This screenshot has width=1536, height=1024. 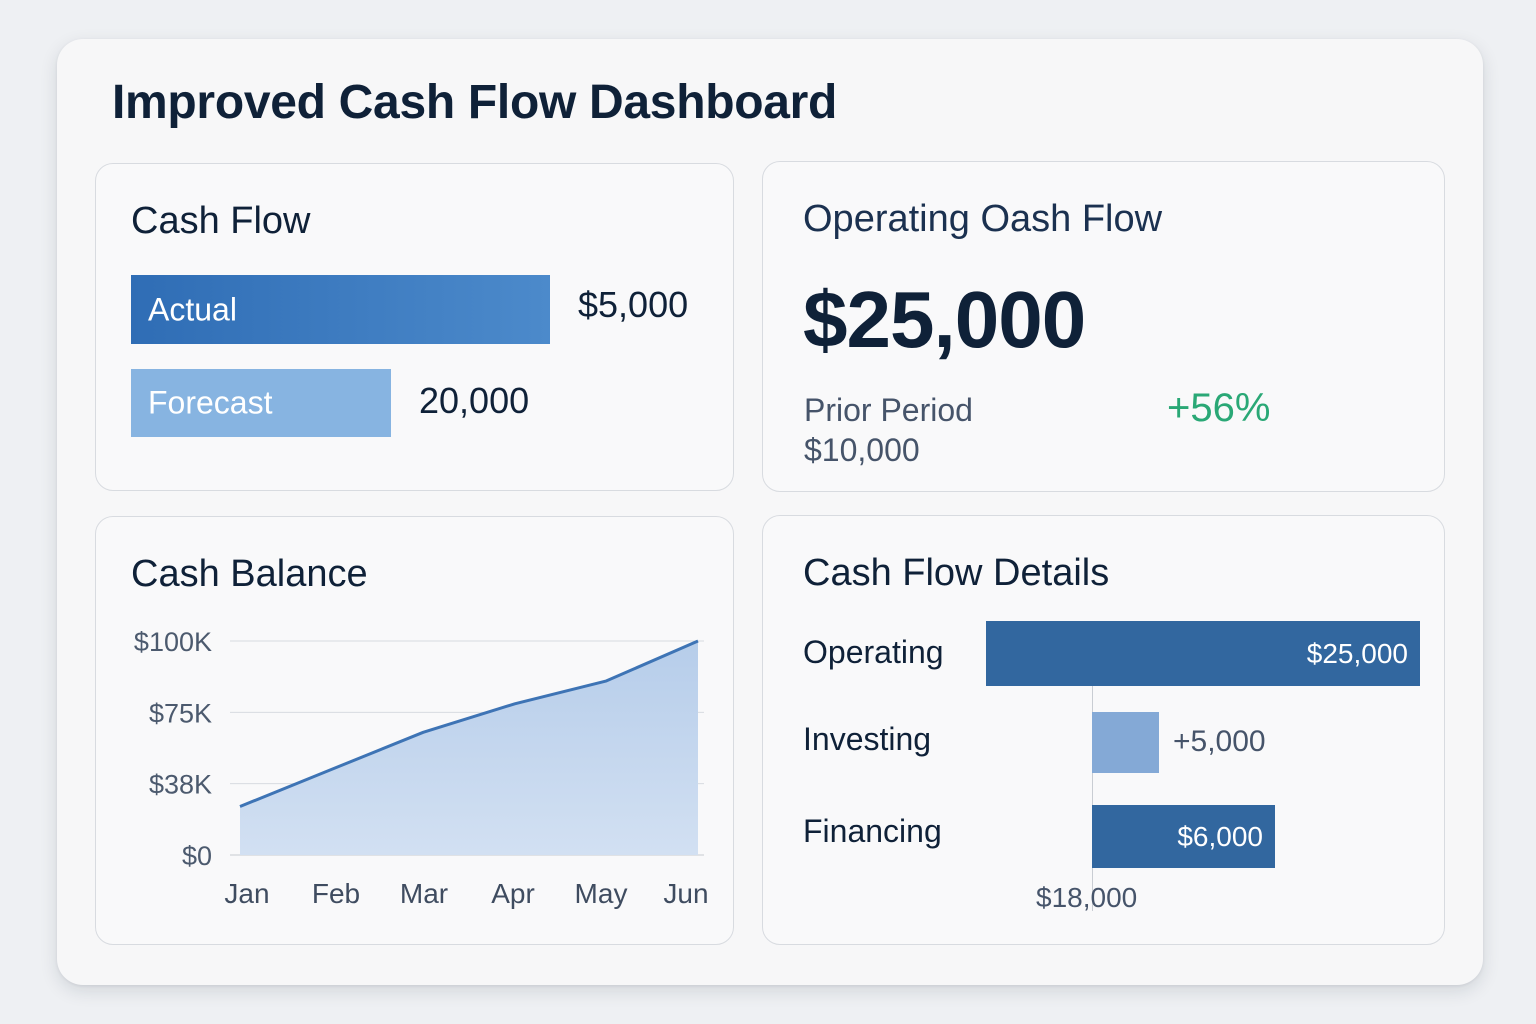 I want to click on operating-row-label: Operating, so click(x=873, y=652).